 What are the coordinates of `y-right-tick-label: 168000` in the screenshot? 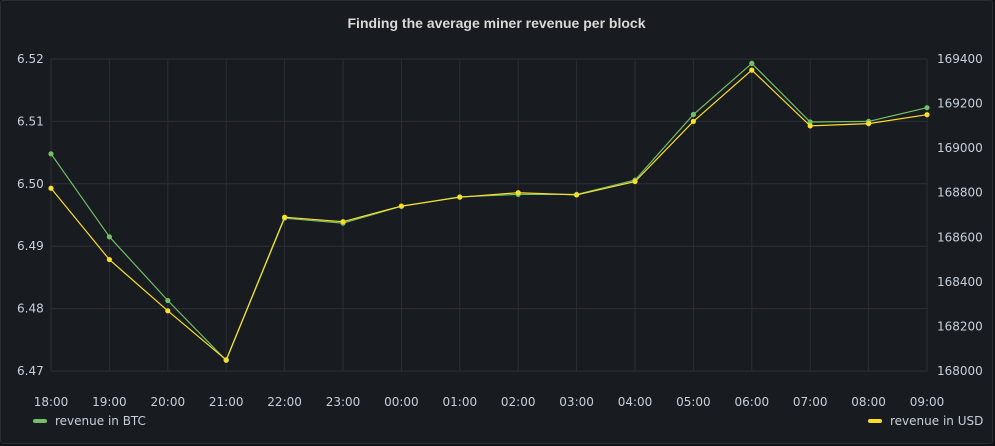 It's located at (960, 371).